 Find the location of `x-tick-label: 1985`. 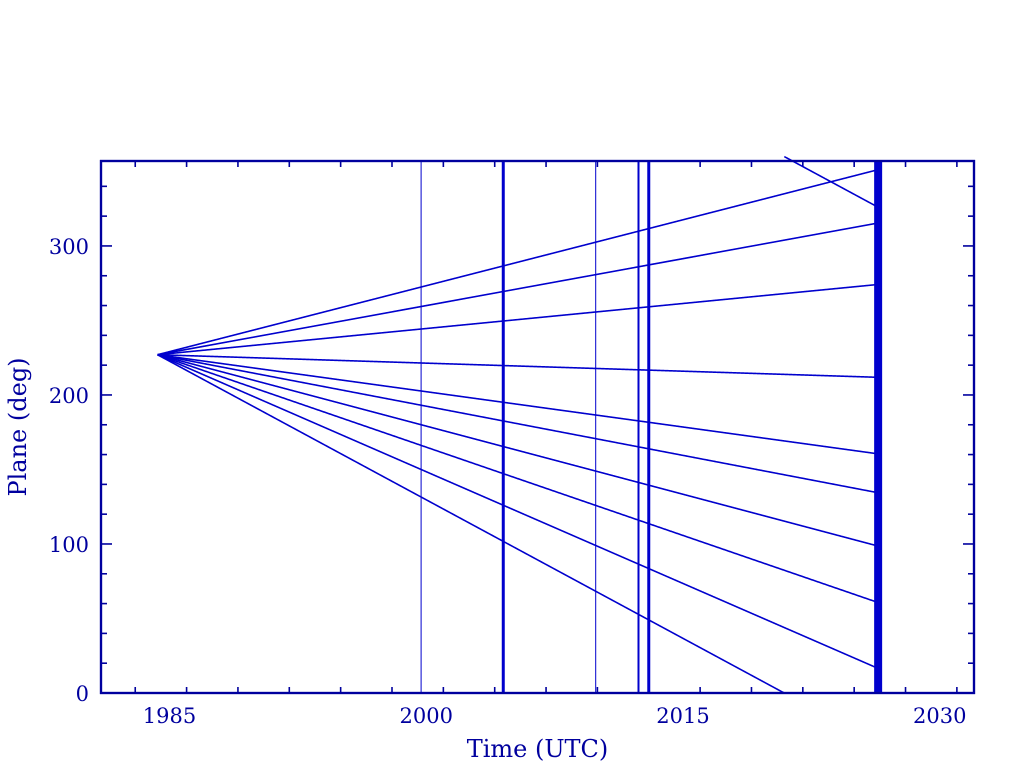

x-tick-label: 1985 is located at coordinates (169, 716).